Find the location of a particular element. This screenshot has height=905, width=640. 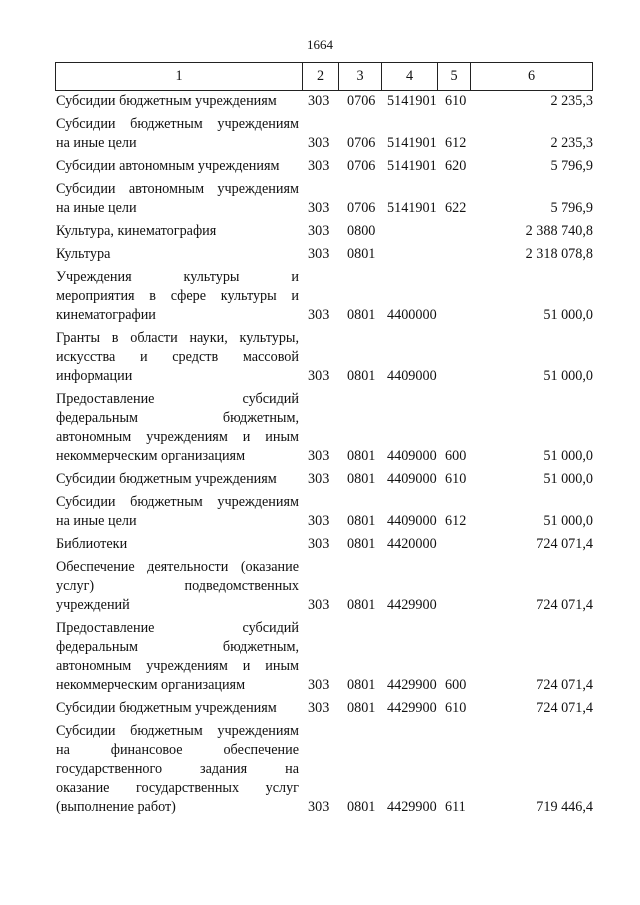

header-col-4: 4 is located at coordinates (410, 76).